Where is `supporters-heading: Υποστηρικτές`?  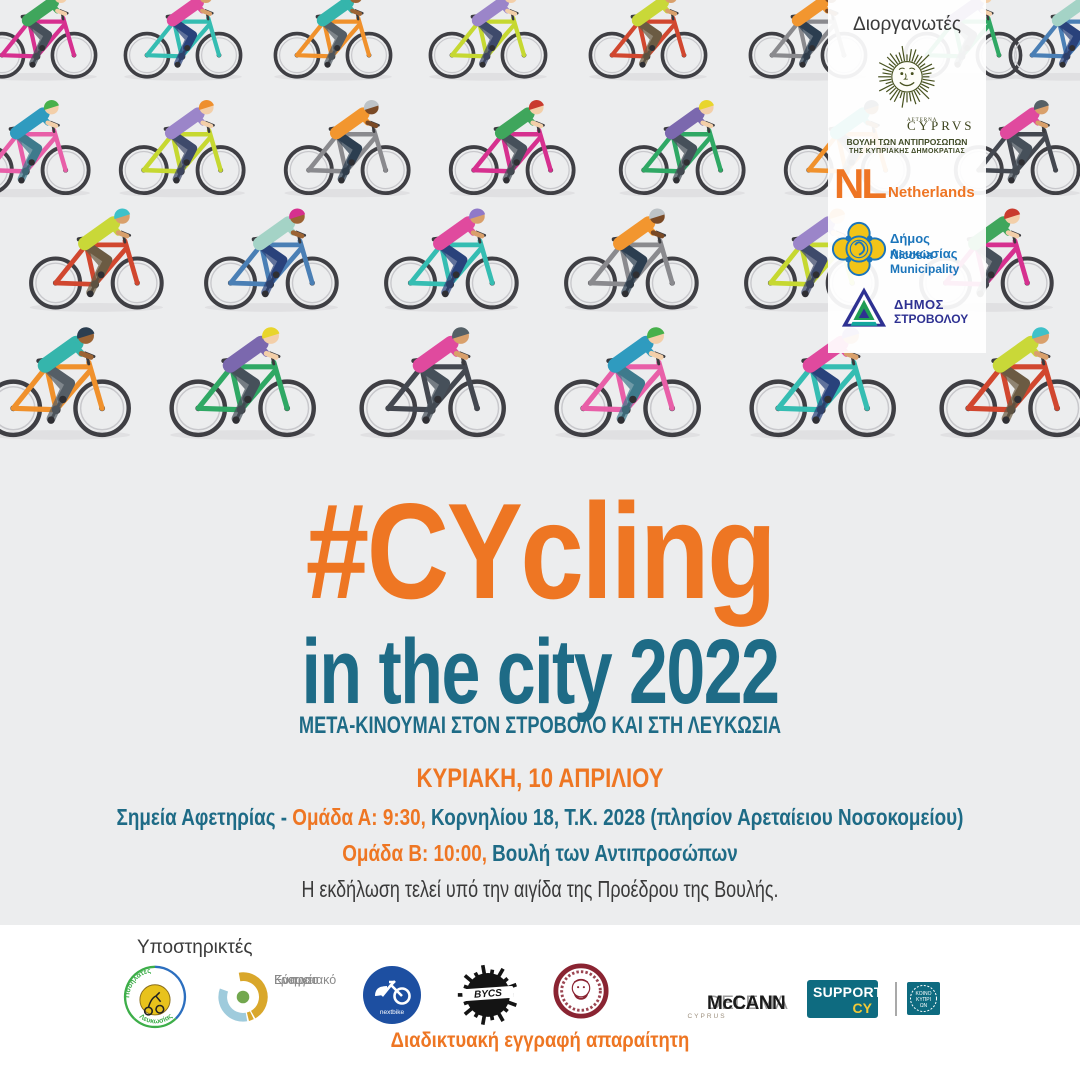
supporters-heading: Υποστηρικτές is located at coordinates (195, 947).